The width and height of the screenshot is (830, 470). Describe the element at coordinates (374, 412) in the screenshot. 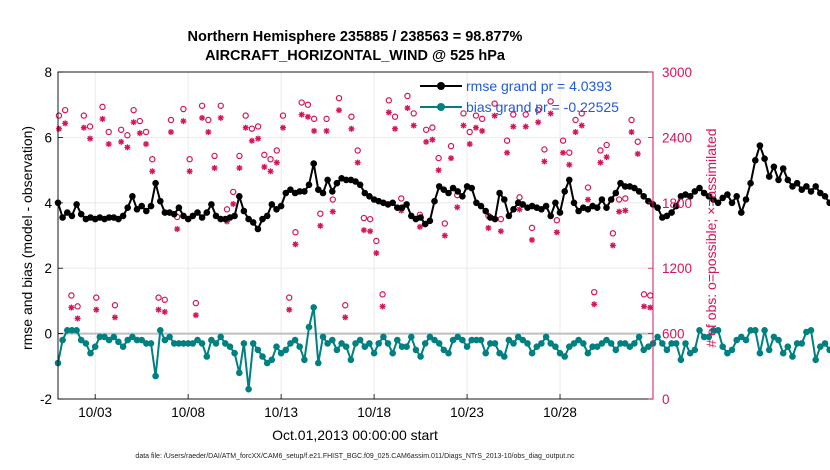

I see `x-tick-label: 10/18` at that location.